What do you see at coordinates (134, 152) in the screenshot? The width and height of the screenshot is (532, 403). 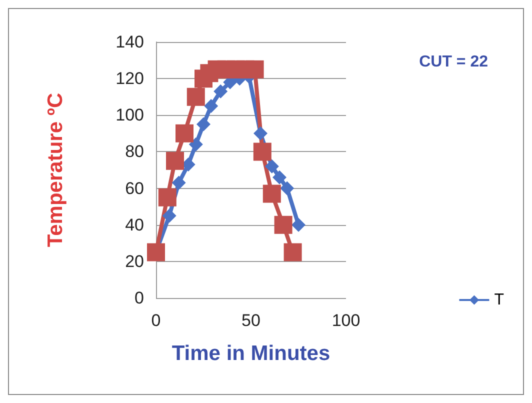 I see `y-tick-label: 80` at bounding box center [134, 152].